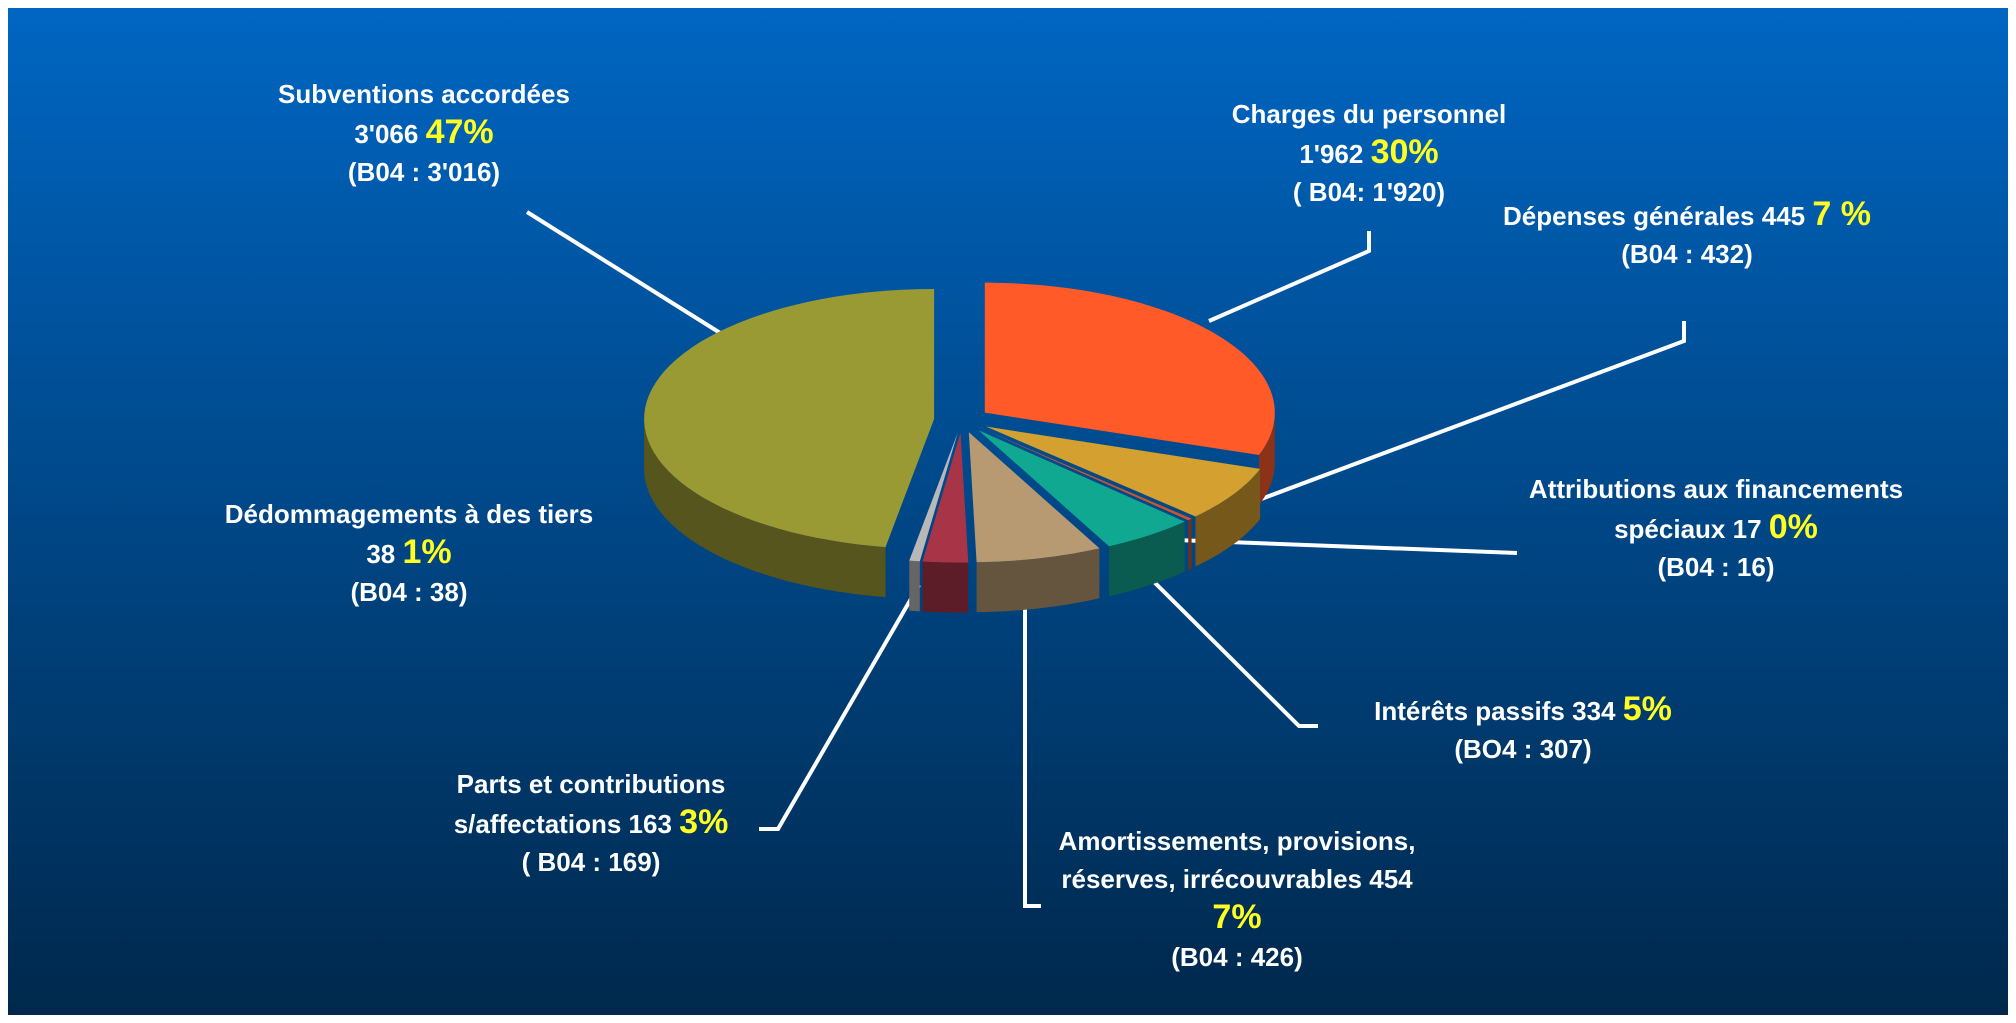 The width and height of the screenshot is (2016, 1023). I want to click on label-main: Intérêts passifs 334 5%, so click(1523, 710).